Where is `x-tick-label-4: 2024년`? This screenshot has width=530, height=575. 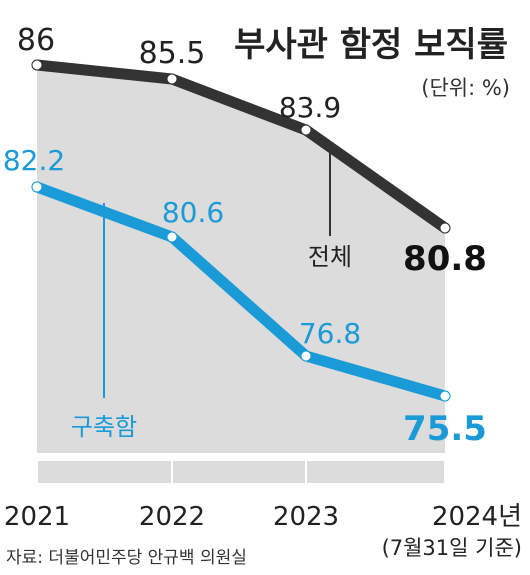 x-tick-label-4: 2024년 is located at coordinates (477, 517).